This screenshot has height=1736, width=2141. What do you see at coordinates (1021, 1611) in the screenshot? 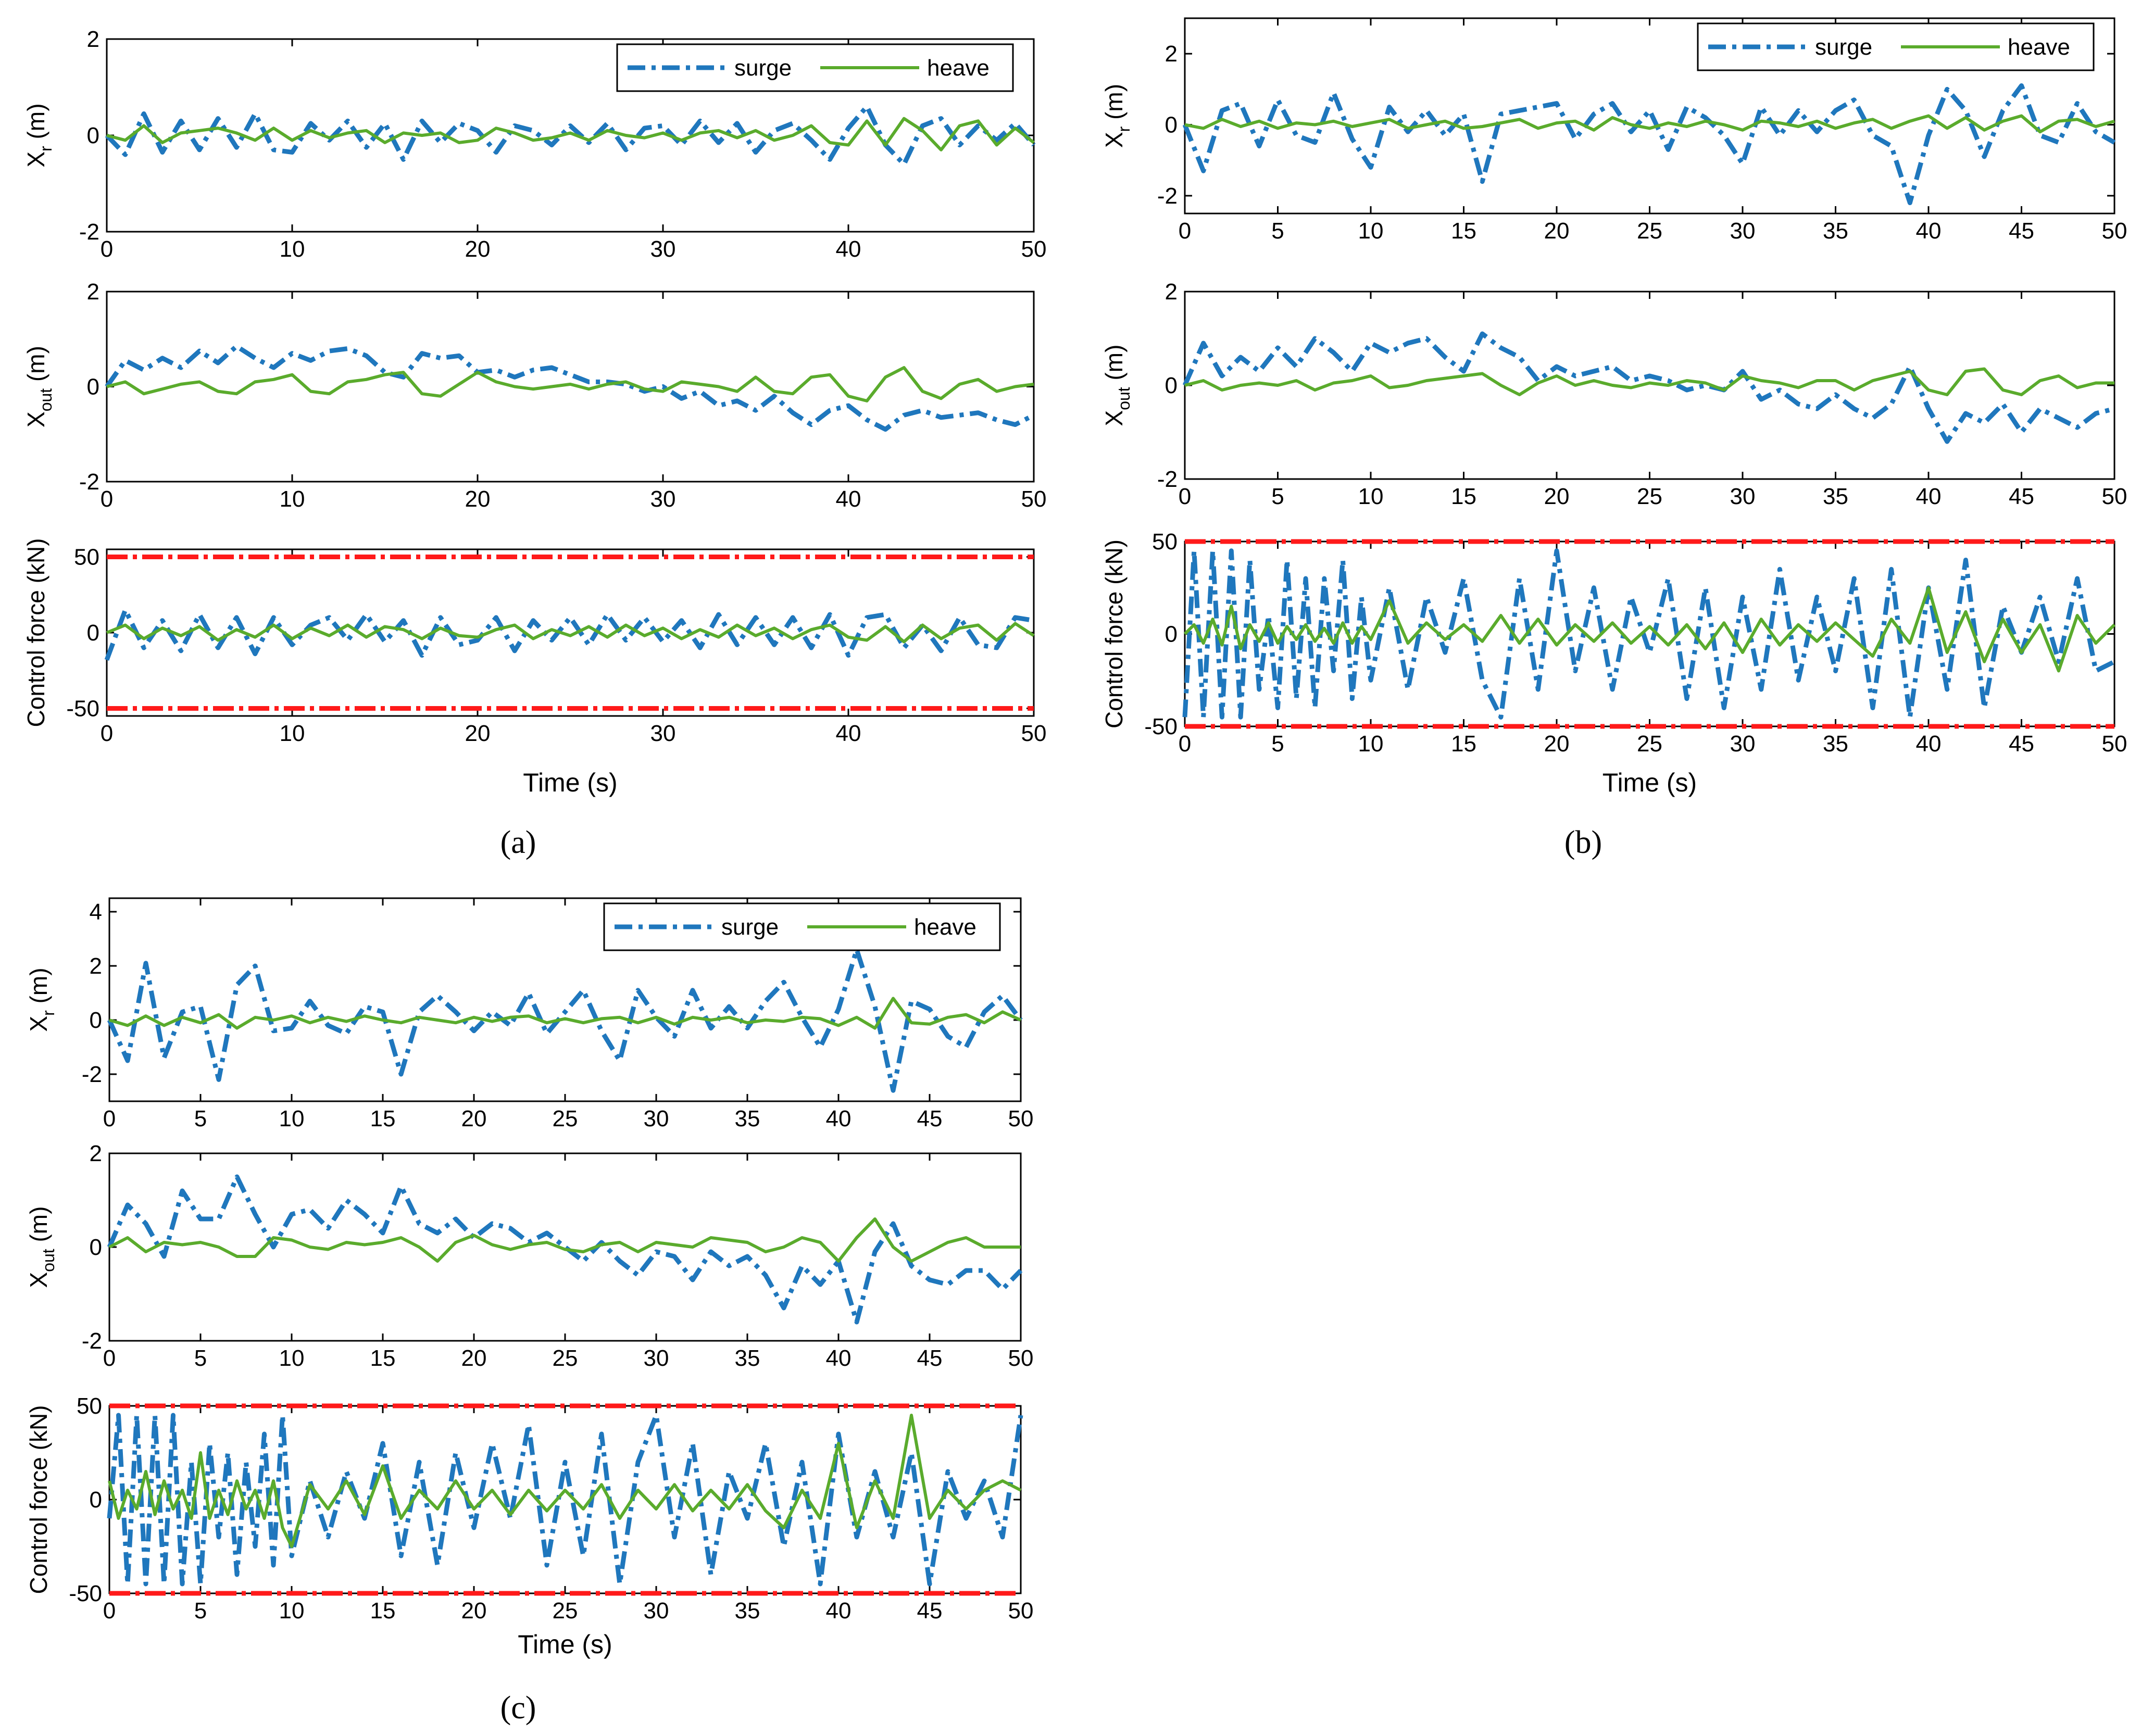
I see `x-tick-label: 50` at bounding box center [1021, 1611].